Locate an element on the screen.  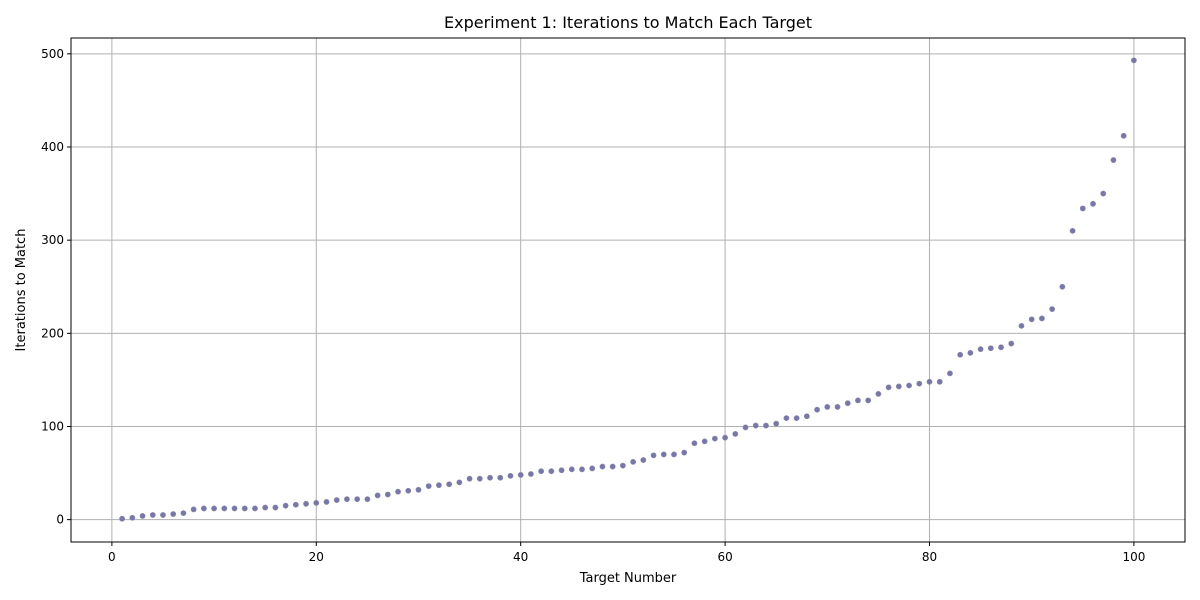
y-axis-label: Iterations to Match is located at coordinates (21, 290).